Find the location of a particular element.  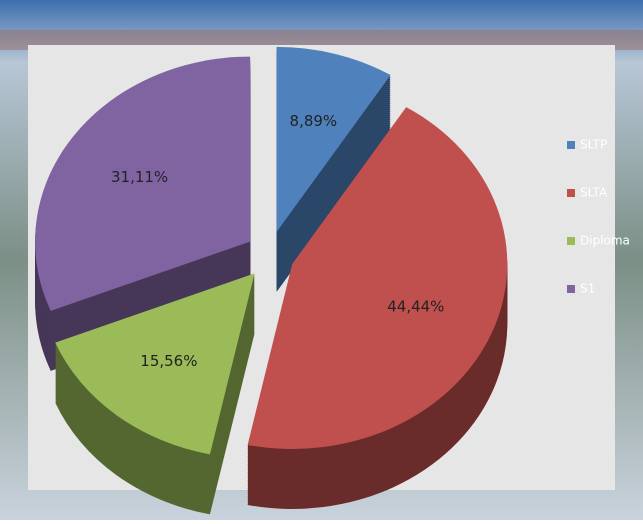

data-label: 8,89% is located at coordinates (314, 121).